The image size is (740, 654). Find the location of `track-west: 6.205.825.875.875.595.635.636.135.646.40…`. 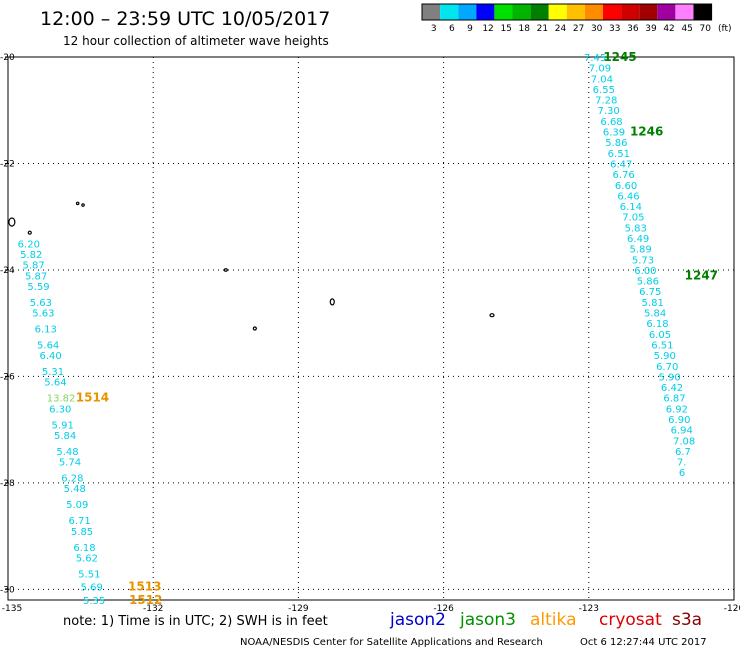

track-west: 6.205.825.875.875.595.635.636.135.646.40… is located at coordinates (62, 423).